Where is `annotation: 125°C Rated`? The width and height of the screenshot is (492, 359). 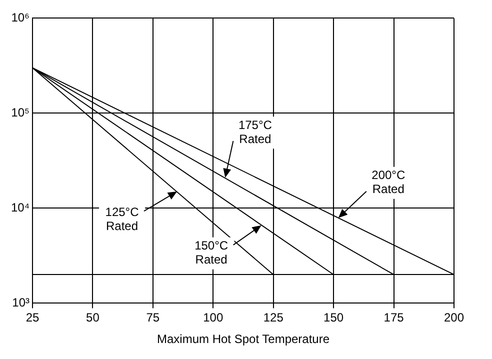 annotation: 125°C Rated is located at coordinates (122, 218).